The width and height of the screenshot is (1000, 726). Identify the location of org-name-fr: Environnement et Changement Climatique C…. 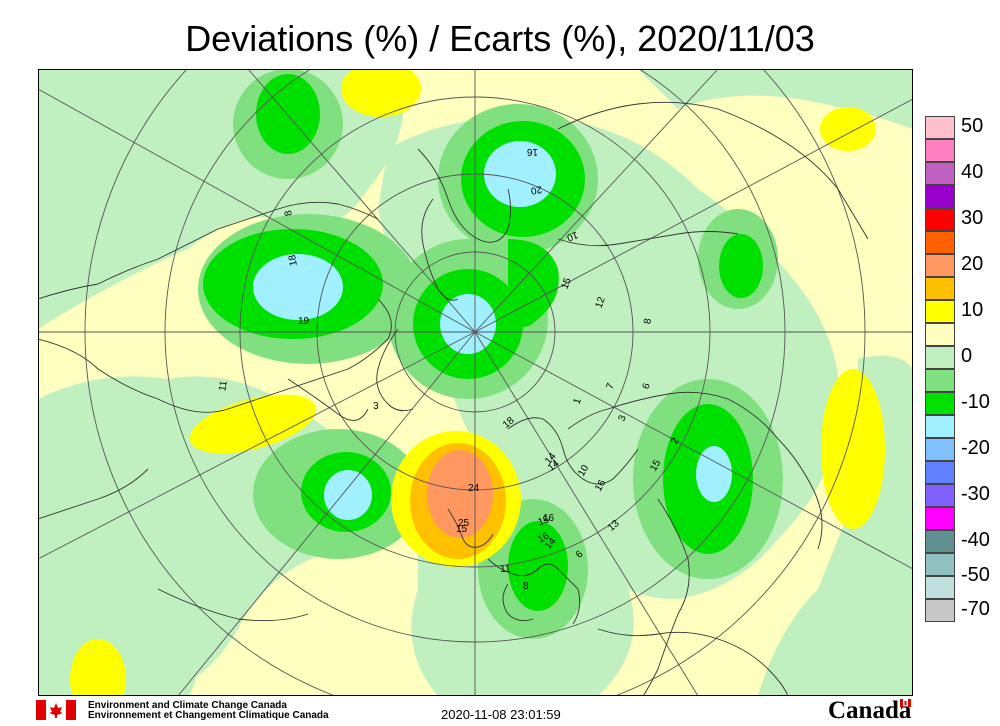
(208, 715).